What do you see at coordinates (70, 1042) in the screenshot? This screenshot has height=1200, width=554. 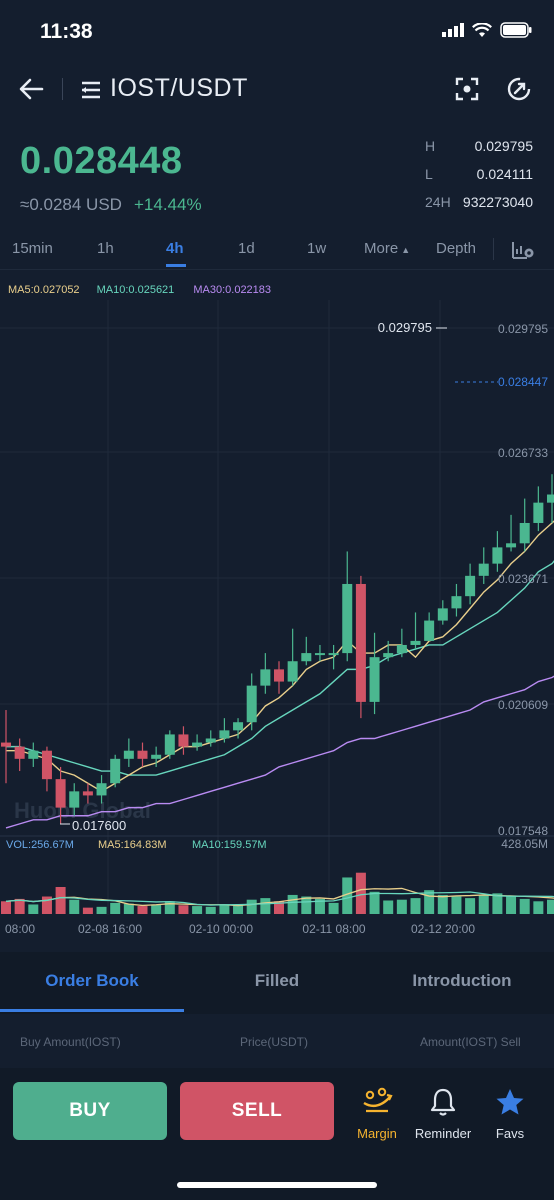 I see `ob-buy-amount-header: Buy Amount(IOST)` at bounding box center [70, 1042].